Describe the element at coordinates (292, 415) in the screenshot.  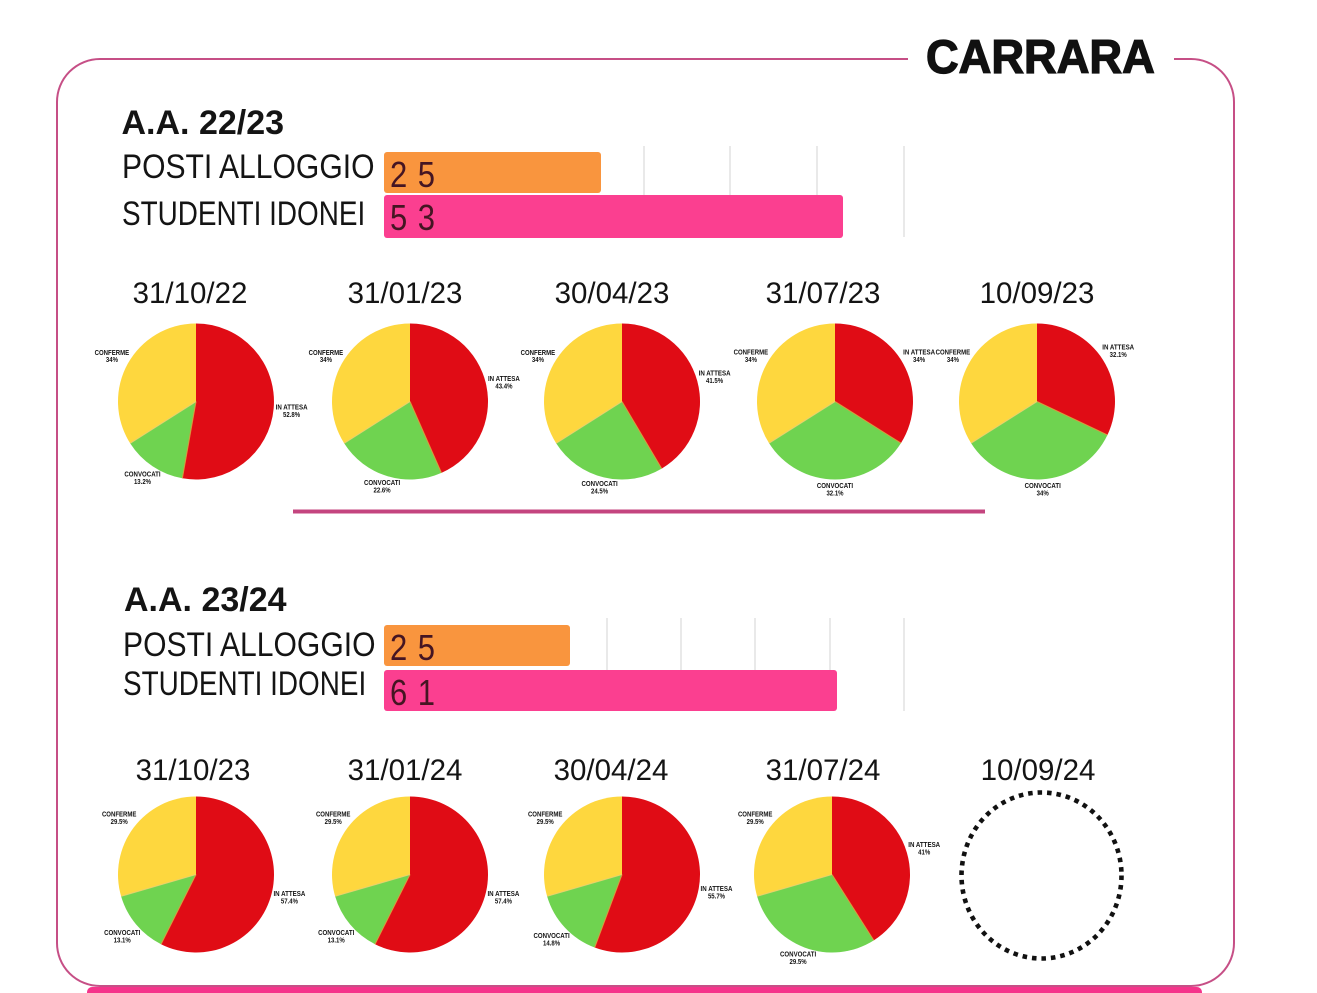
I see `svg-text: 52.8%` at that location.